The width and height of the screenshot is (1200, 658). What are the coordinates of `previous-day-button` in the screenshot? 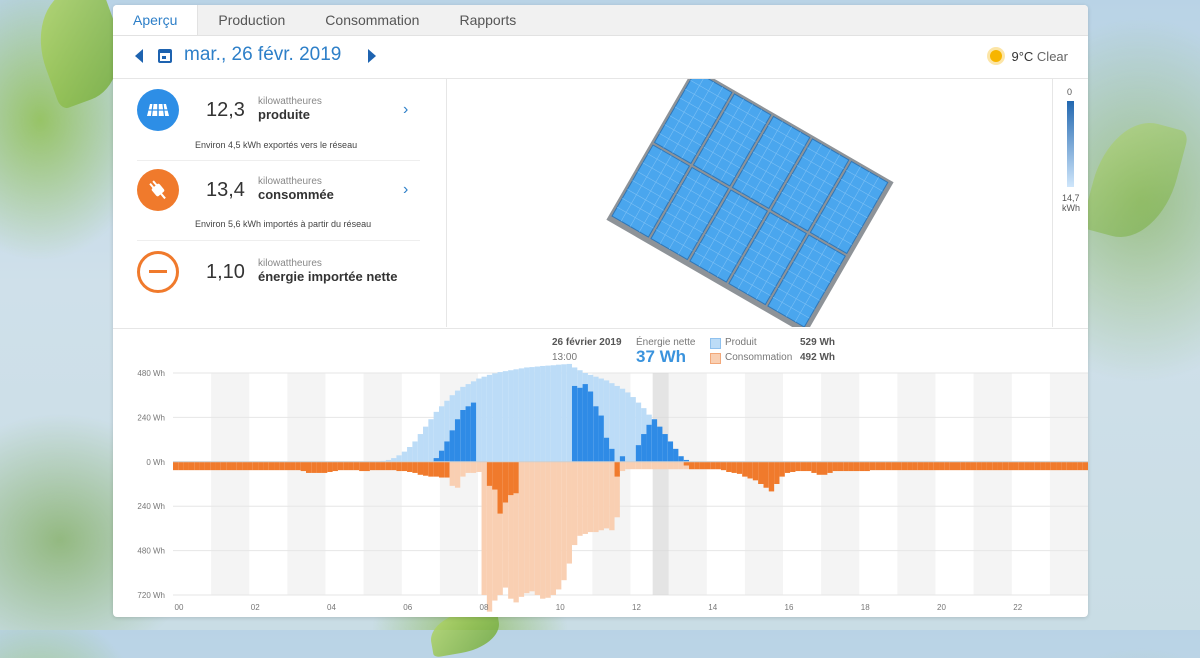 It's located at (139, 56).